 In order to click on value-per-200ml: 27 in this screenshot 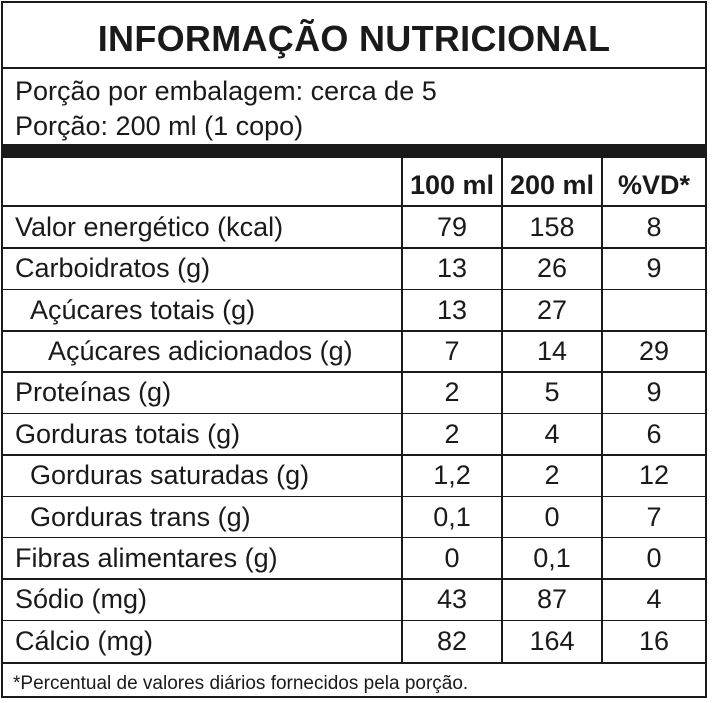, I will do `click(552, 309)`.